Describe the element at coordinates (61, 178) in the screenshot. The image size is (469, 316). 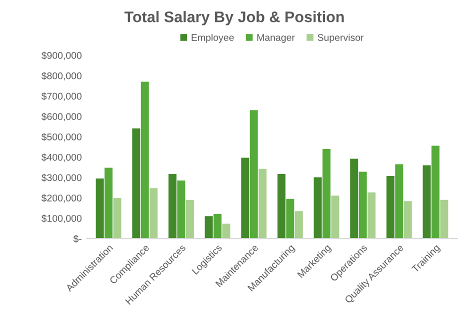
I see `y-tick-label: $300,000` at that location.